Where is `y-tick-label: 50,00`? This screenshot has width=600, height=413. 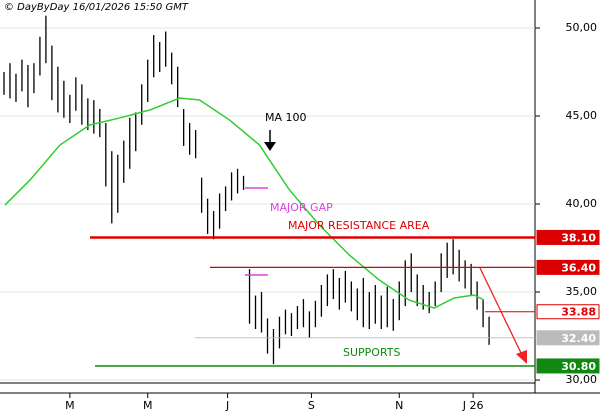
y-tick-label: 50,00 is located at coordinates (582, 27).